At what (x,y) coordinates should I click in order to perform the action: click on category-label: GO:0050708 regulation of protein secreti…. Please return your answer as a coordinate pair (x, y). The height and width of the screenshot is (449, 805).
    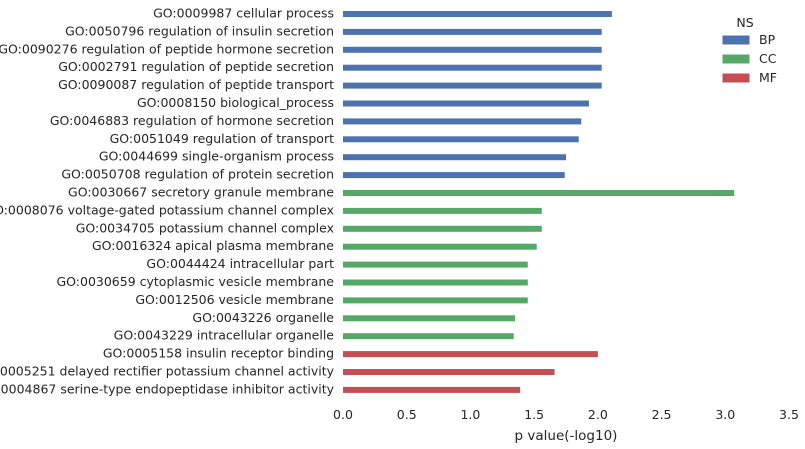
    Looking at the image, I should click on (197, 174).